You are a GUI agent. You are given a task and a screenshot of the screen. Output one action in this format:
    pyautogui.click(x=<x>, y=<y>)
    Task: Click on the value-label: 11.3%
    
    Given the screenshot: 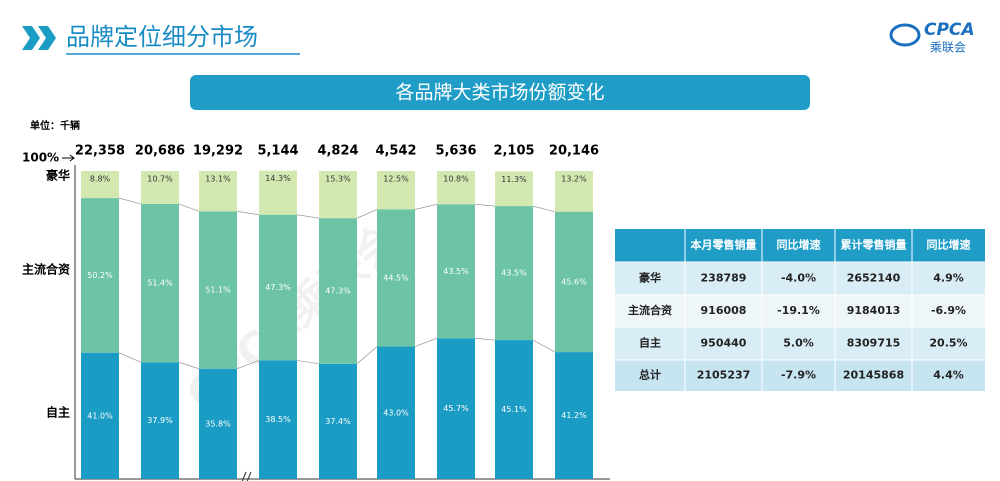 What is the action you would take?
    pyautogui.click(x=514, y=179)
    